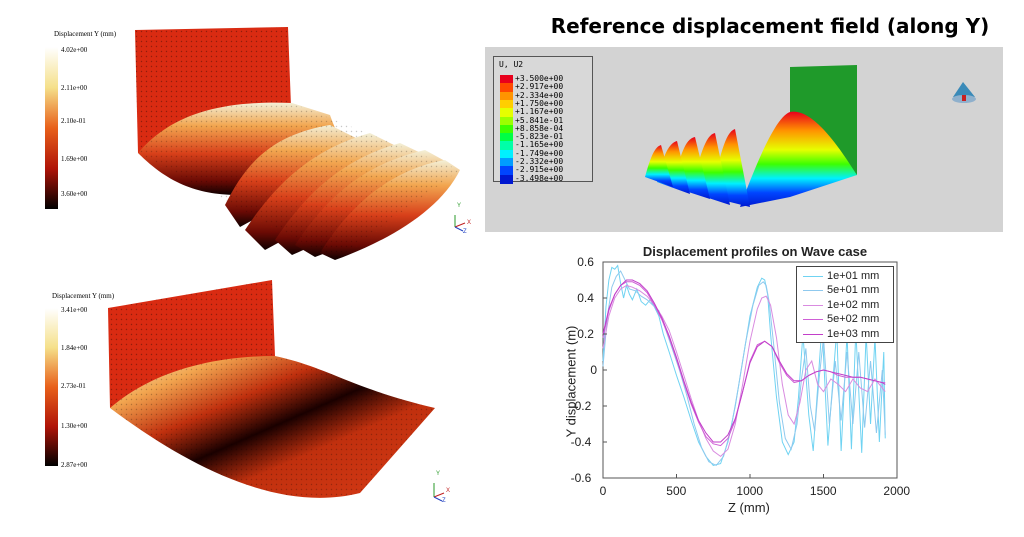 The width and height of the screenshot is (1024, 537). Describe the element at coordinates (749, 507) in the screenshot. I see `x-axis-label: Z (mm)` at that location.